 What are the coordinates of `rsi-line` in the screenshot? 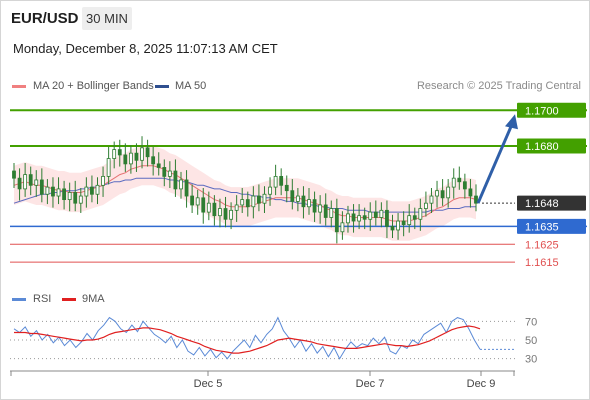 It's located at (247, 338).